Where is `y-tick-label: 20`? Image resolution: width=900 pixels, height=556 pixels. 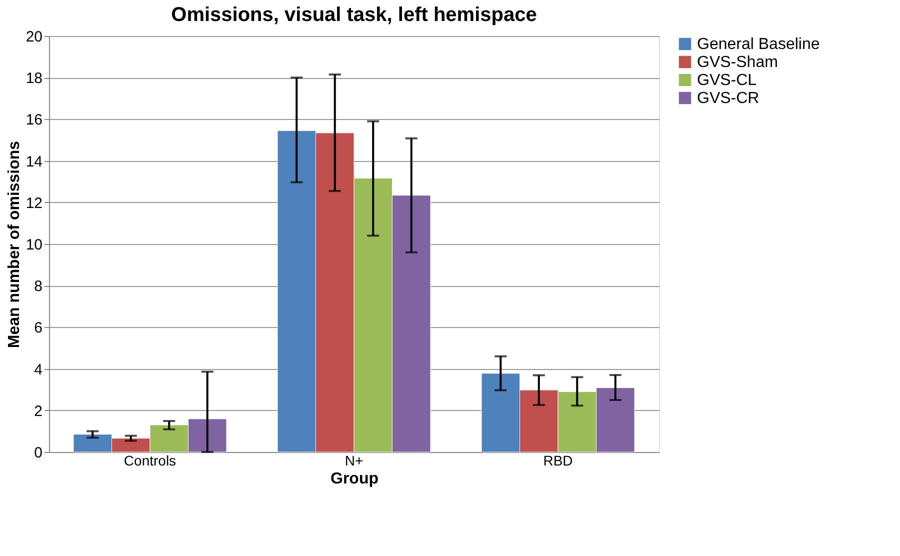
y-tick-label: 20 is located at coordinates (34, 37).